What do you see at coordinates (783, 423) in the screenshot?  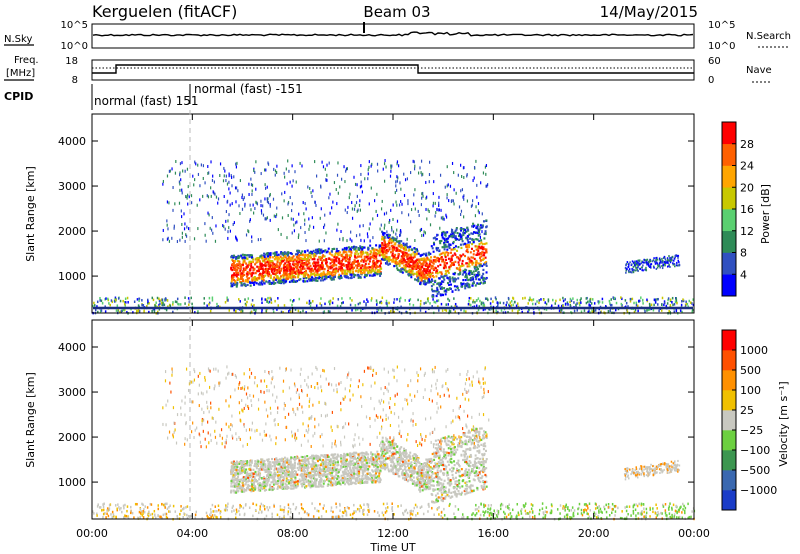 I see `velocity-cbar-label: Velocity [m s⁻¹]` at bounding box center [783, 423].